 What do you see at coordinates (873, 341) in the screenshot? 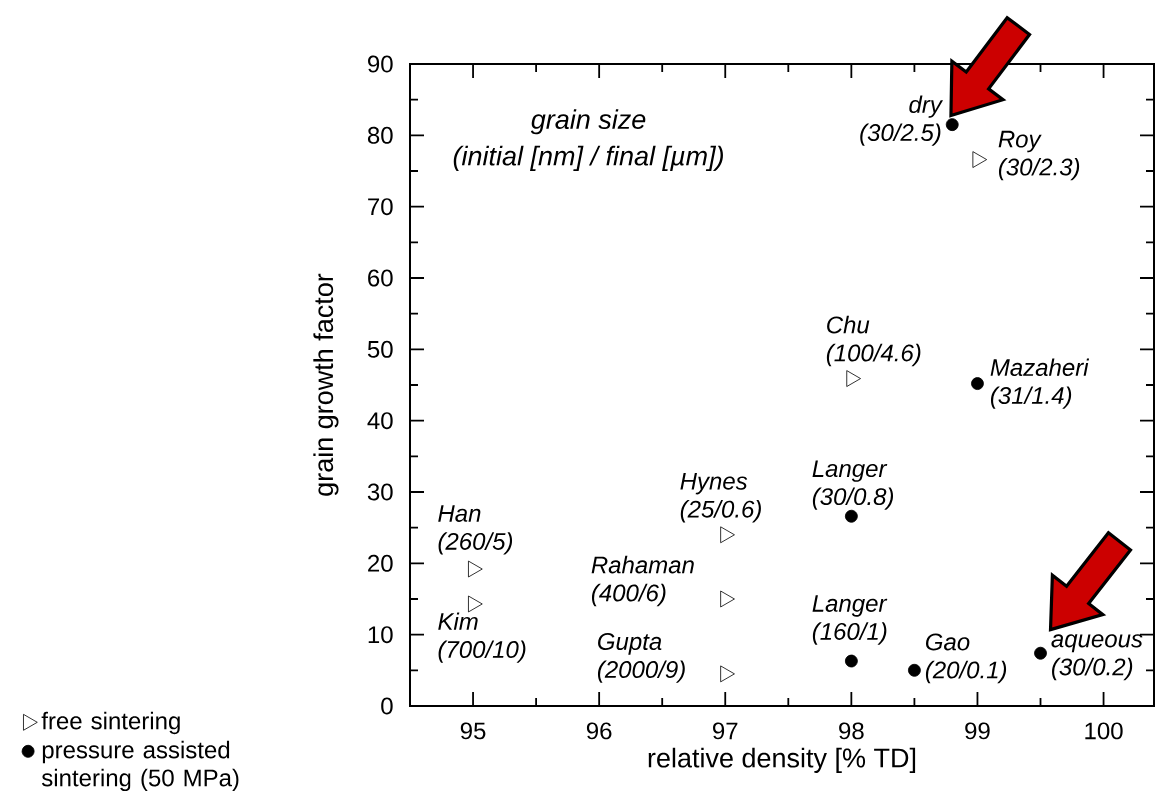
I see `annotation: Chu (100/4.6)` at bounding box center [873, 341].